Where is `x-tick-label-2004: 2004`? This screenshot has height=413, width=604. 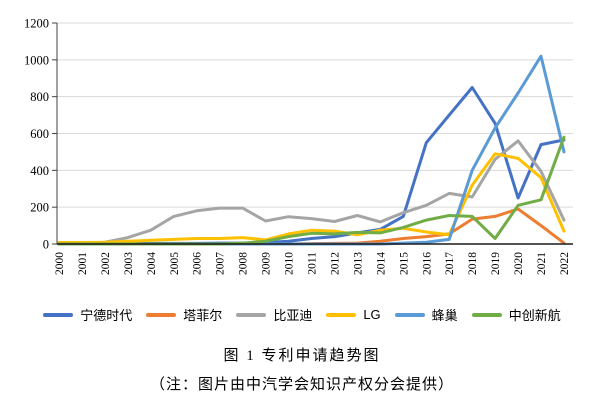 x-tick-label-2004: 2004 is located at coordinates (152, 263).